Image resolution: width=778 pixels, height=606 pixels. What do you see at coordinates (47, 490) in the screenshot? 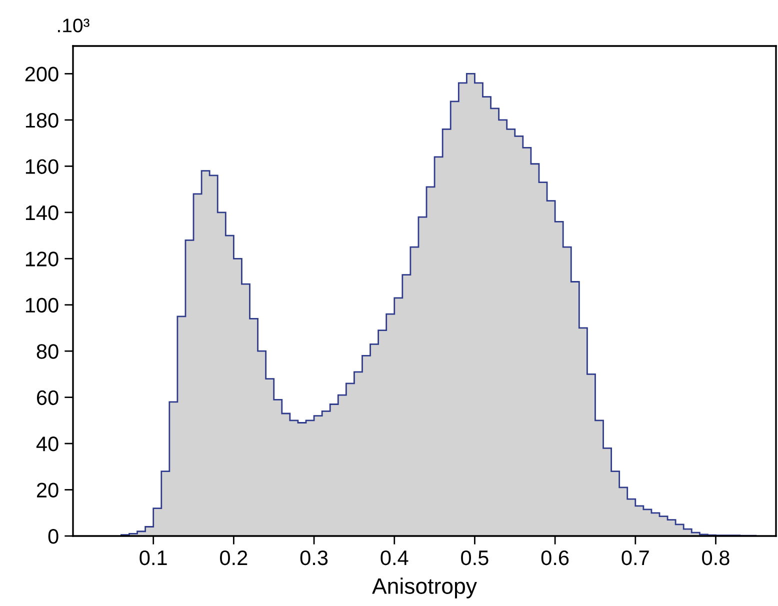
I see `y-tick-label: 20` at bounding box center [47, 490].